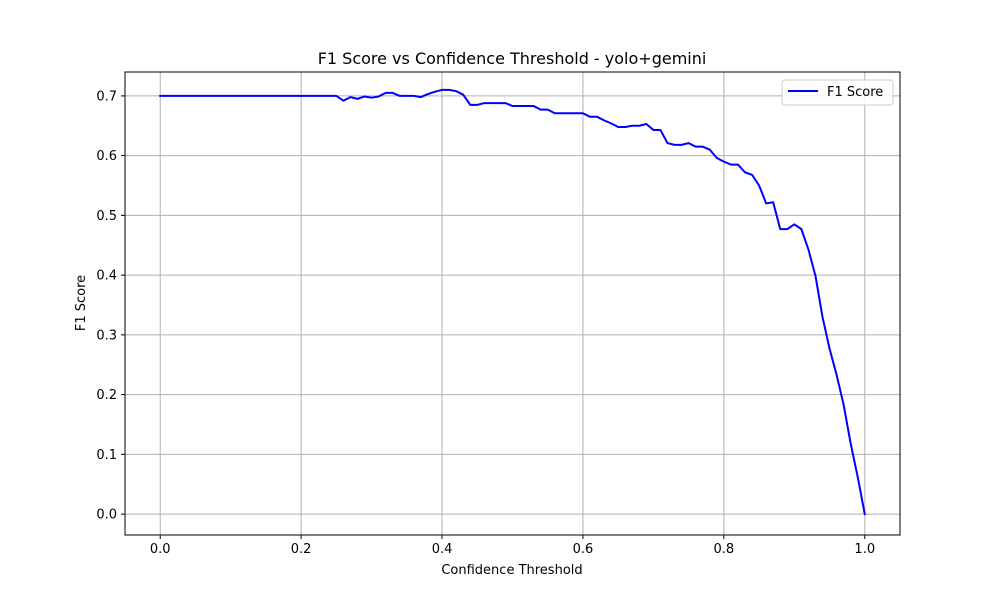  What do you see at coordinates (106, 156) in the screenshot?
I see `y-tick-label: 0.6` at bounding box center [106, 156].